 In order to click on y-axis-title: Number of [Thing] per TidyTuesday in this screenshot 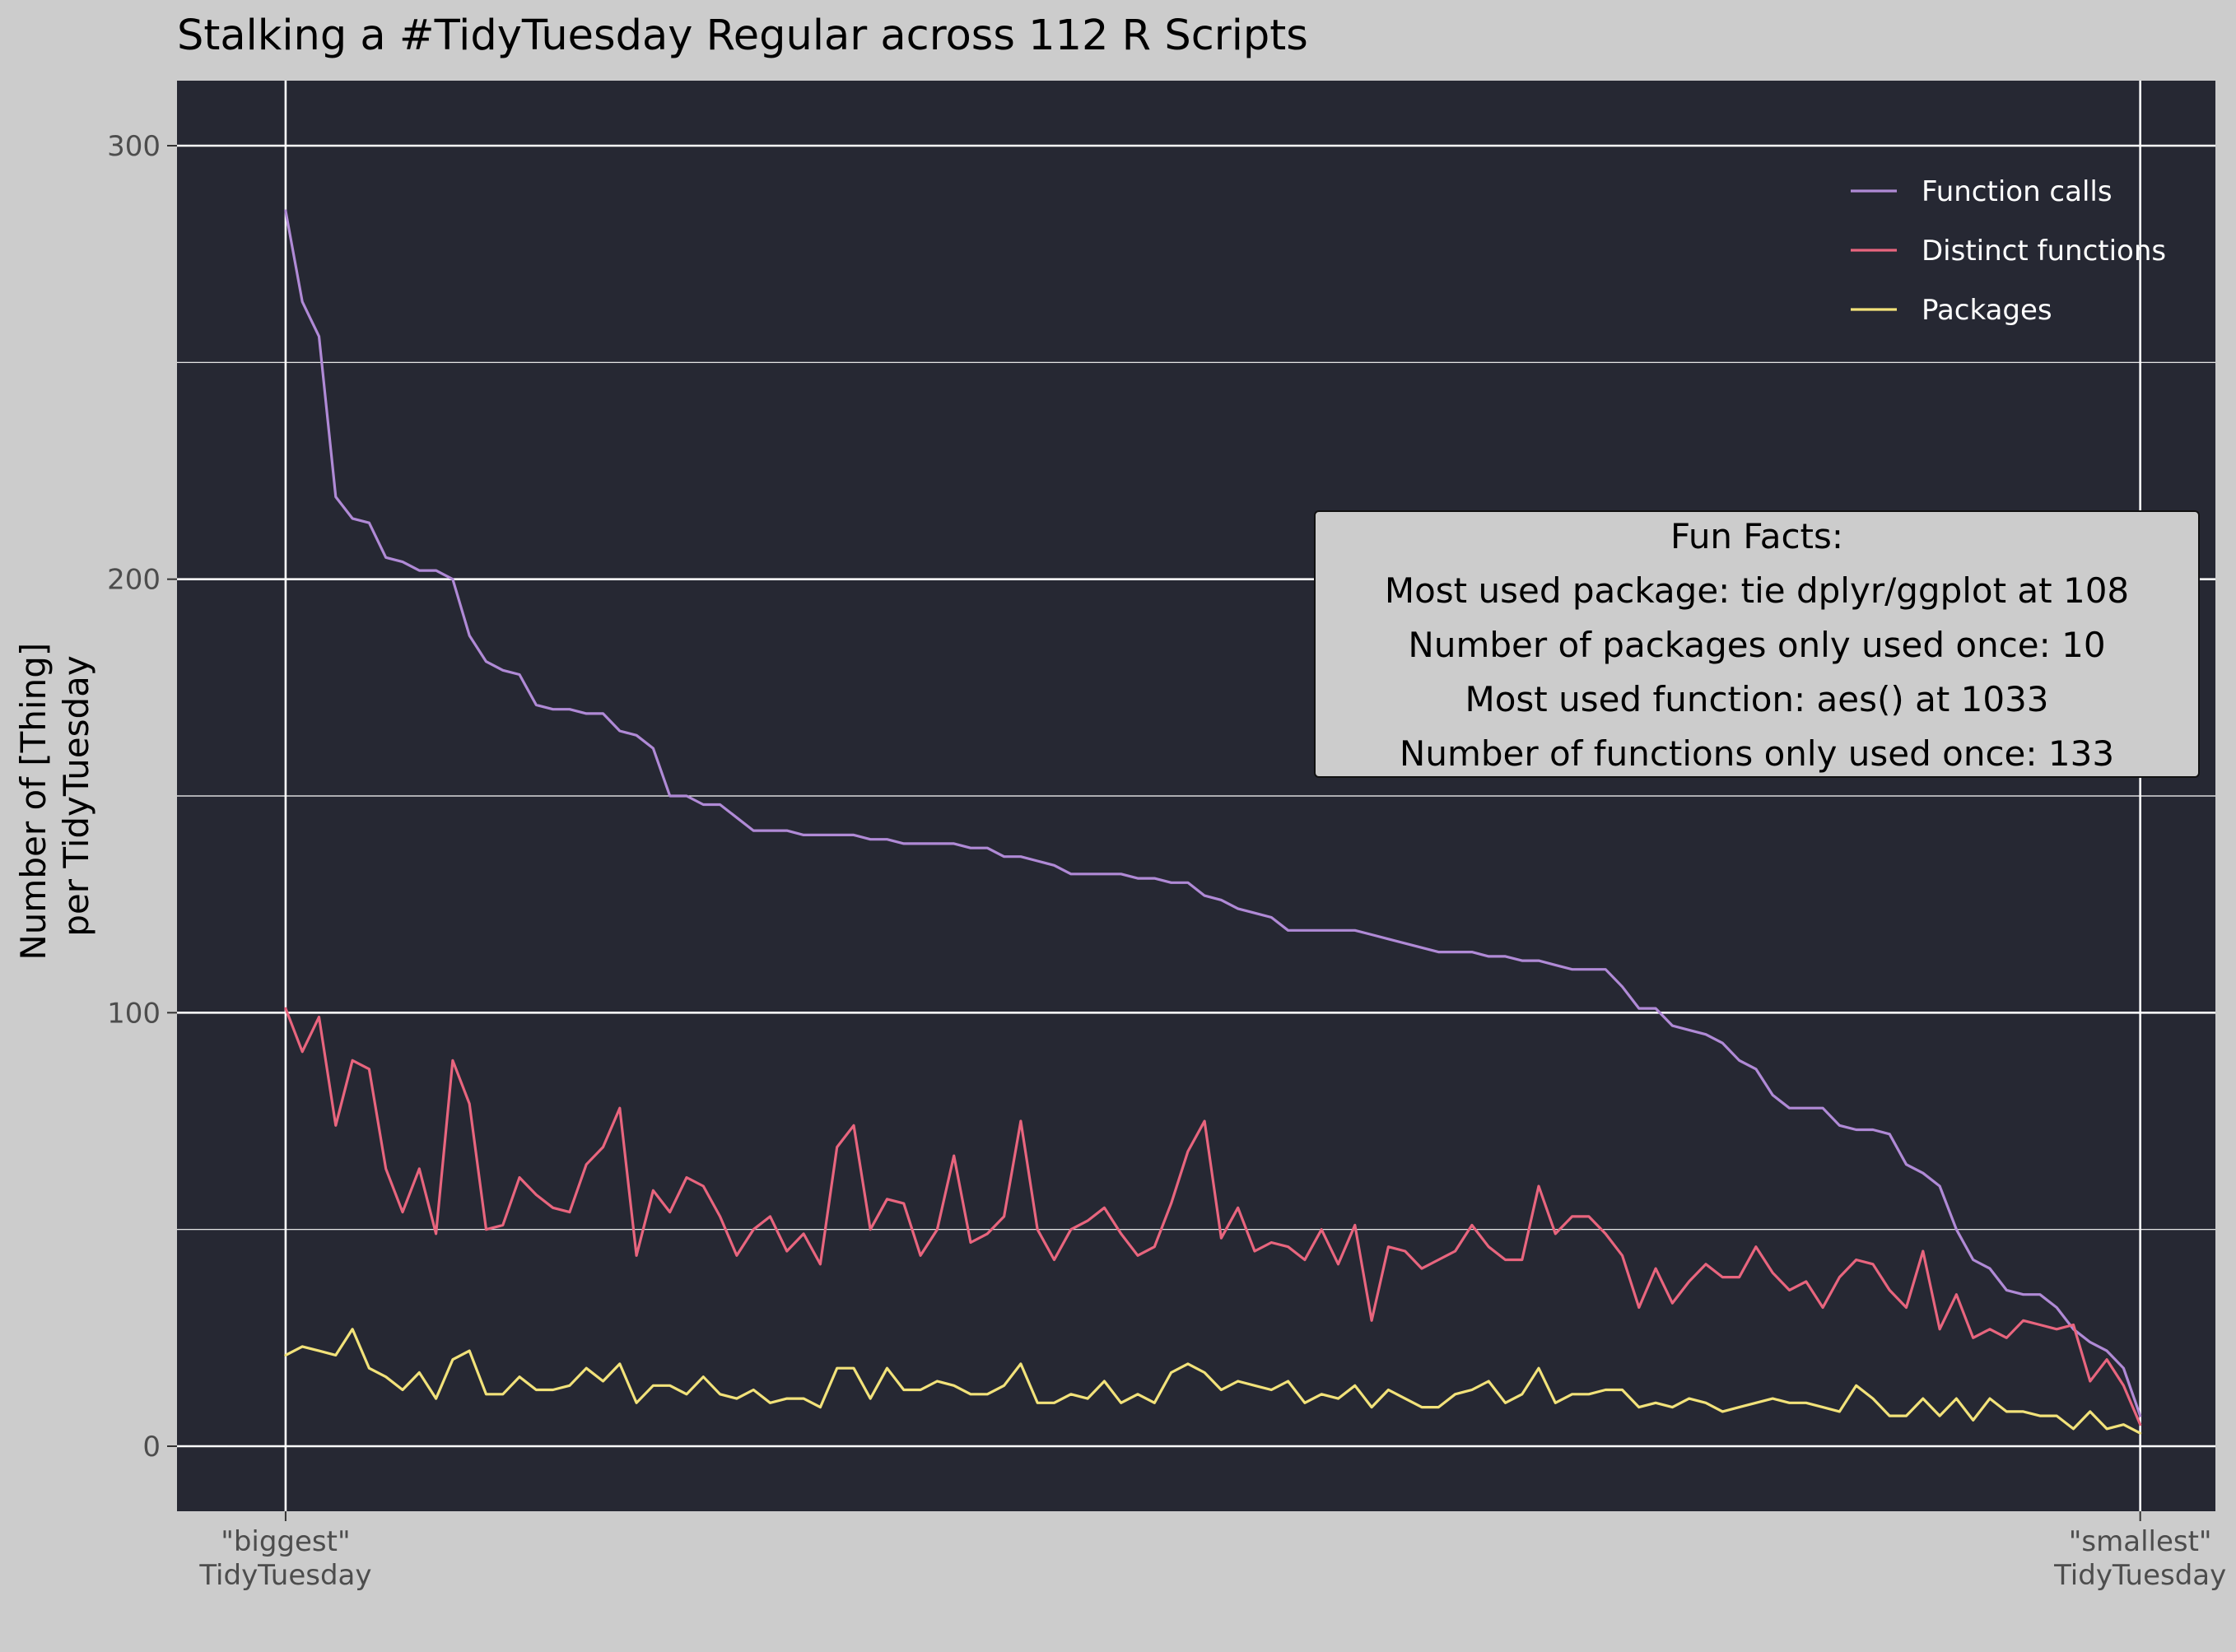, I will do `click(54, 795)`.